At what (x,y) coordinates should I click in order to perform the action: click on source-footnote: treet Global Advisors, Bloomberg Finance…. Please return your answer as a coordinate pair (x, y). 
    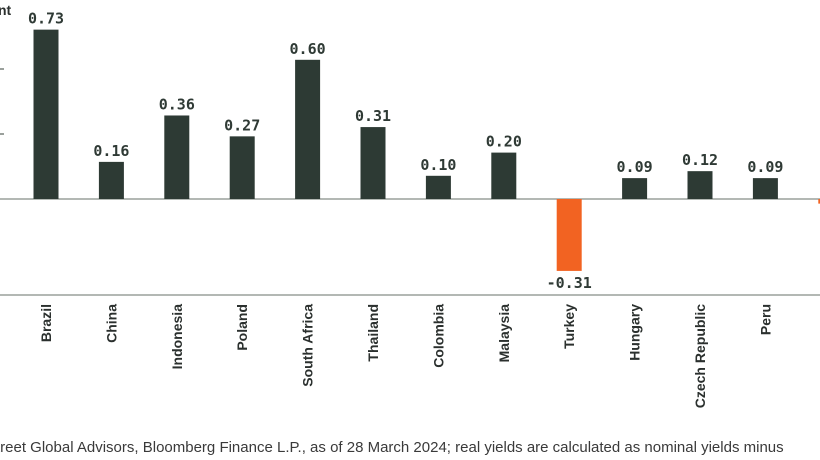
    Looking at the image, I should click on (392, 447).